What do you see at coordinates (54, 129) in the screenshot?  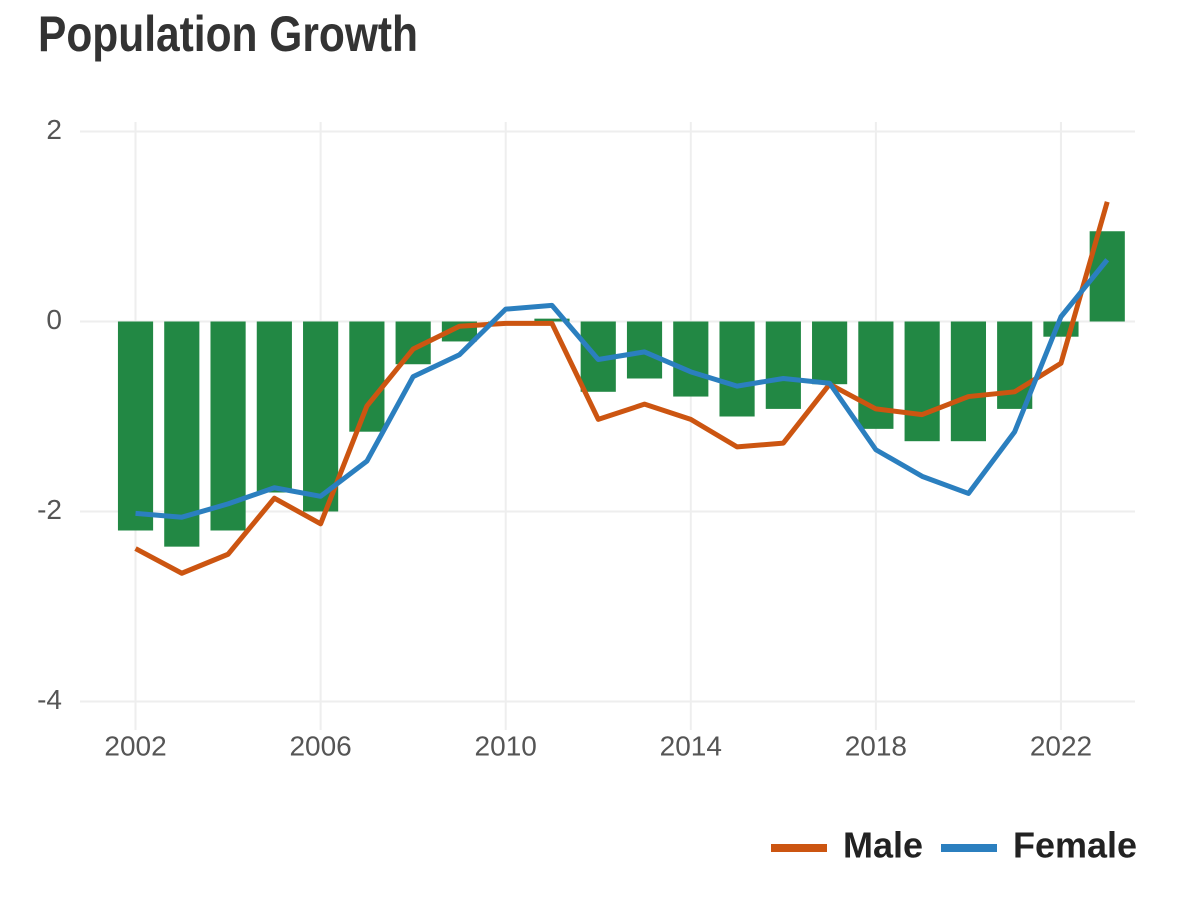 I see `y-tick-label: 2` at bounding box center [54, 129].